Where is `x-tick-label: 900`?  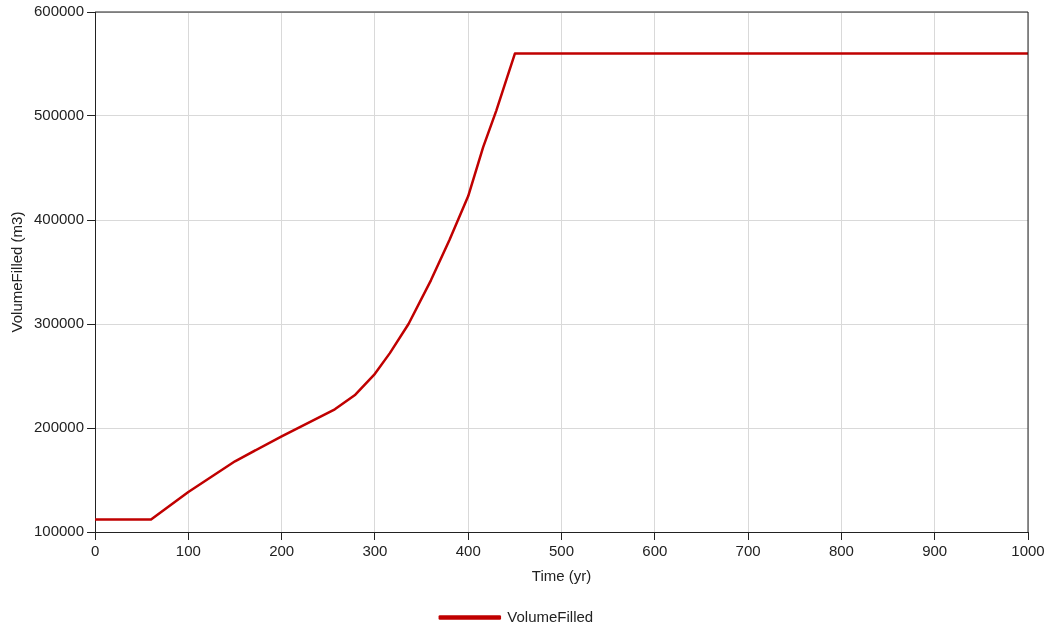
x-tick-label: 900 is located at coordinates (935, 551).